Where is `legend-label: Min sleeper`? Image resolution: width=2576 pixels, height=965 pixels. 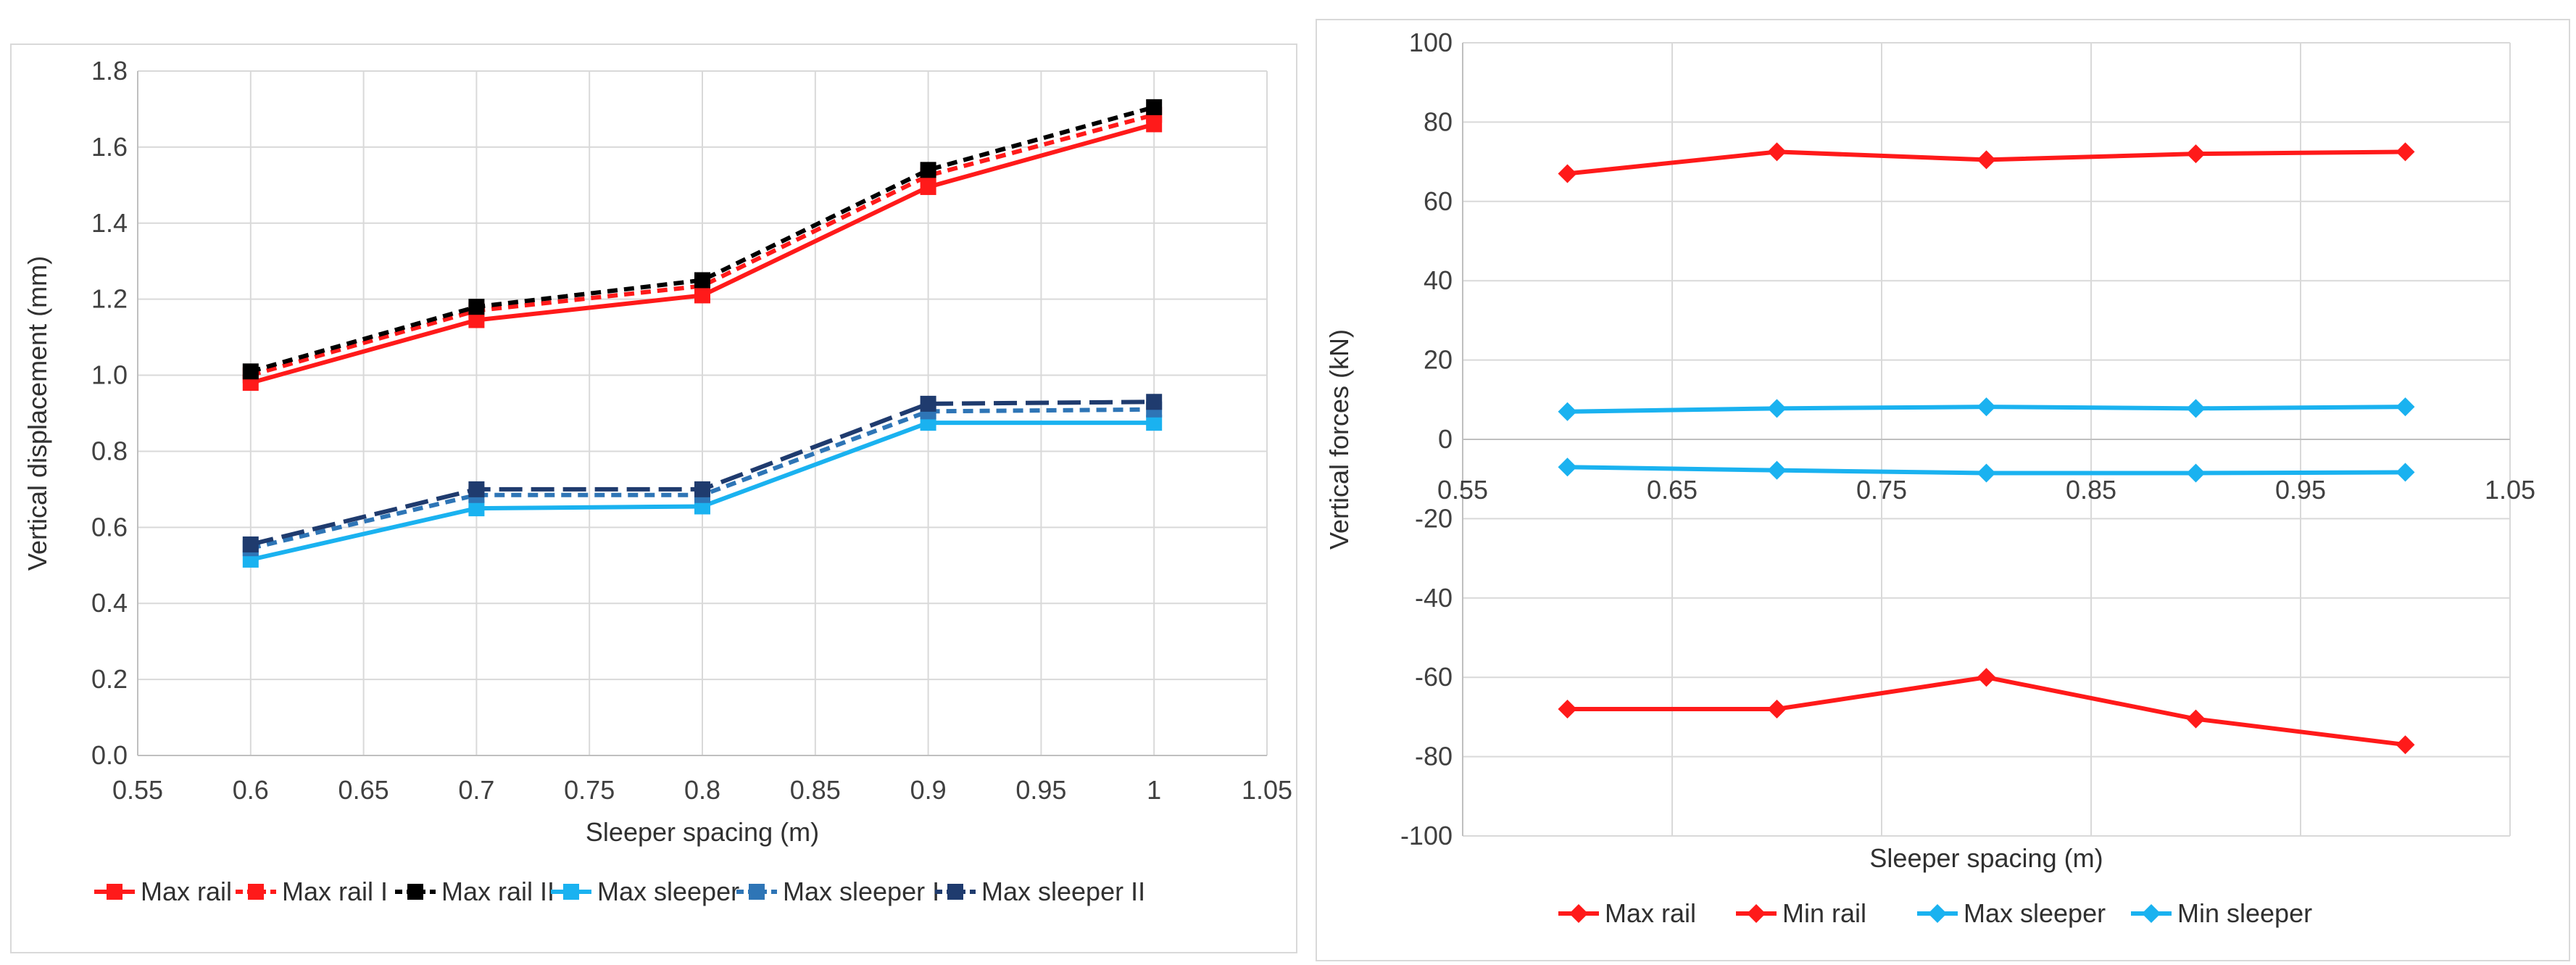
legend-label: Min sleeper is located at coordinates (2244, 913).